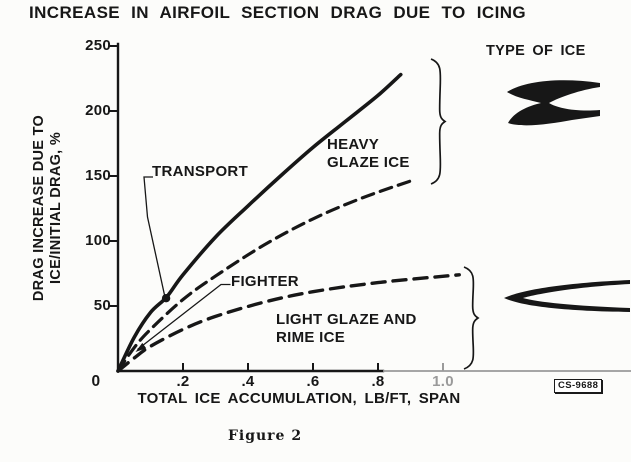  I want to click on y-axis-label-line2: ICE/INITIAL DRAG, %, so click(56, 208).